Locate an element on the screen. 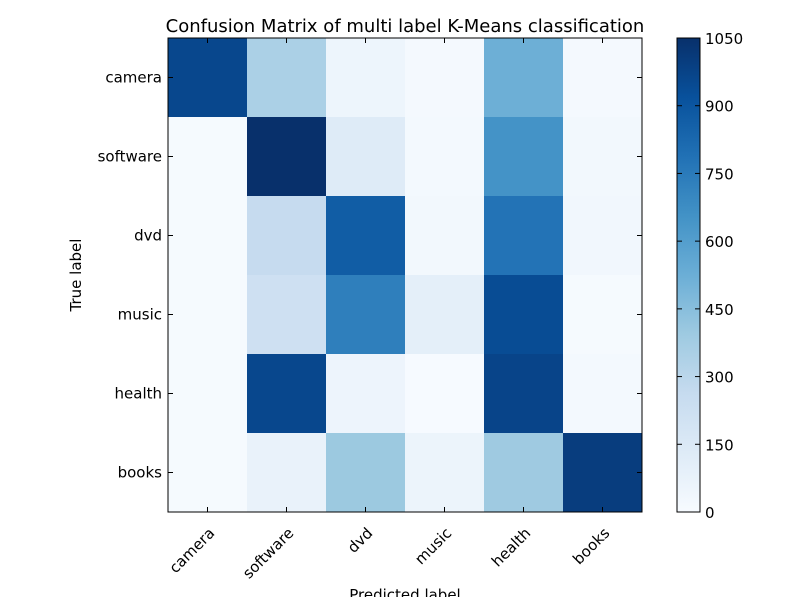 The height and width of the screenshot is (597, 800). heatmap-cell-software-music is located at coordinates (445, 157).